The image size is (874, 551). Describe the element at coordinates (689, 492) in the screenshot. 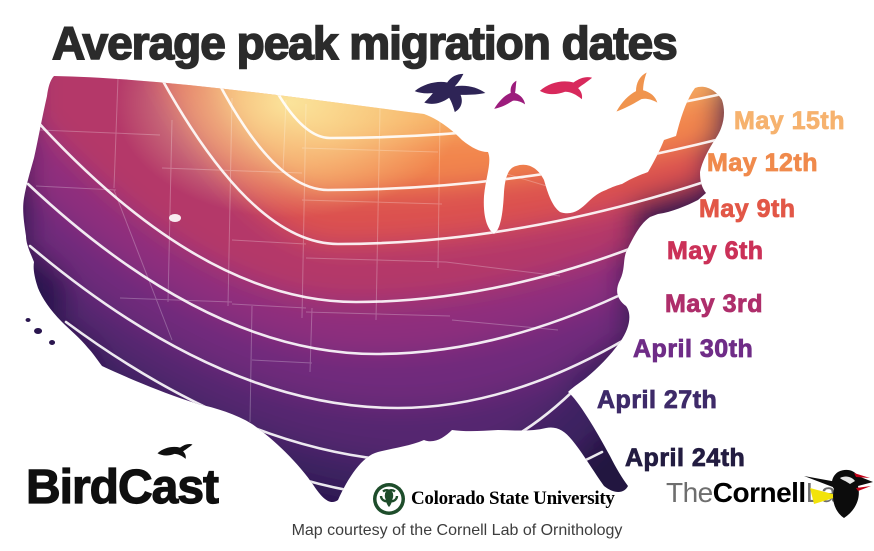

I see `cornell-logo-the: The` at that location.